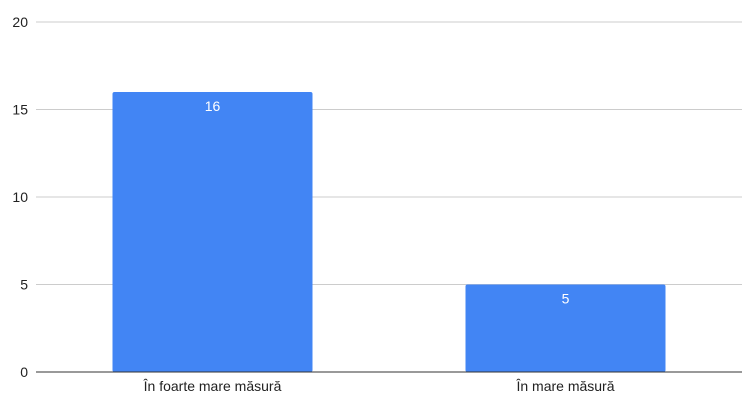 Image resolution: width=754 pixels, height=394 pixels. I want to click on category-label: În mare măsură, so click(564, 386).